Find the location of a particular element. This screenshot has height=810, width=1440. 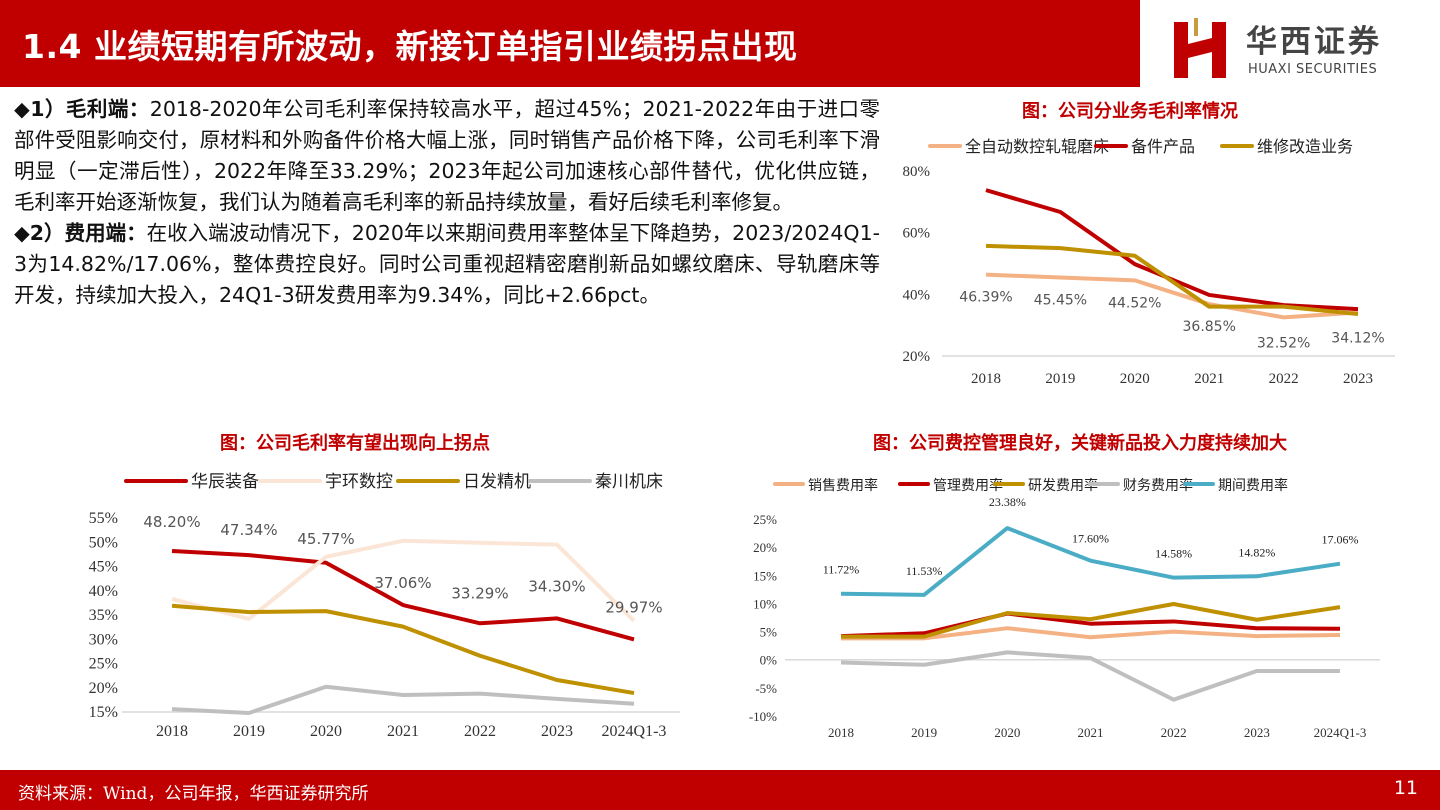

data-label: 34.30% is located at coordinates (556, 586).